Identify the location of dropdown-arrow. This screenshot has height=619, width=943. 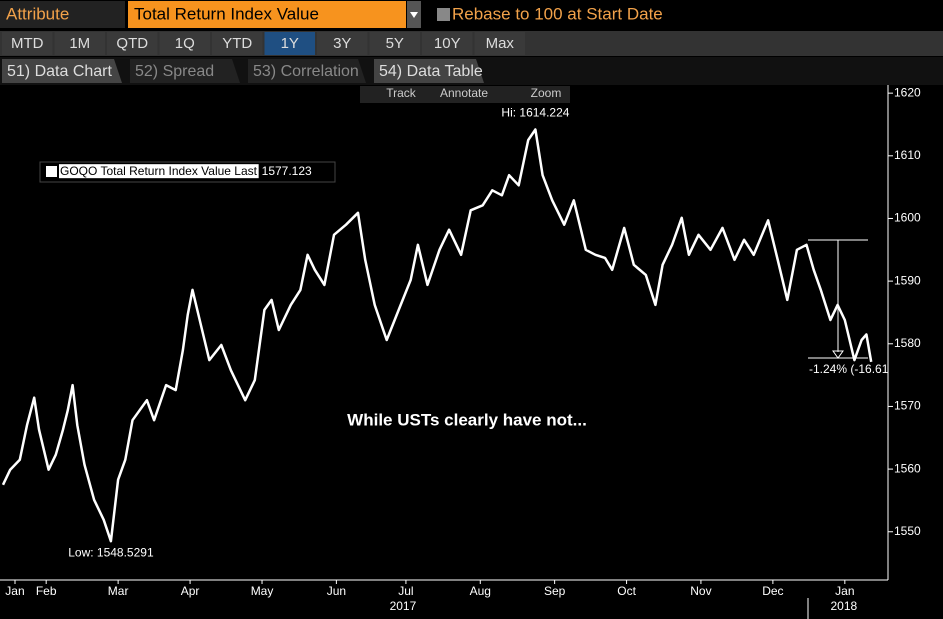
(414, 15).